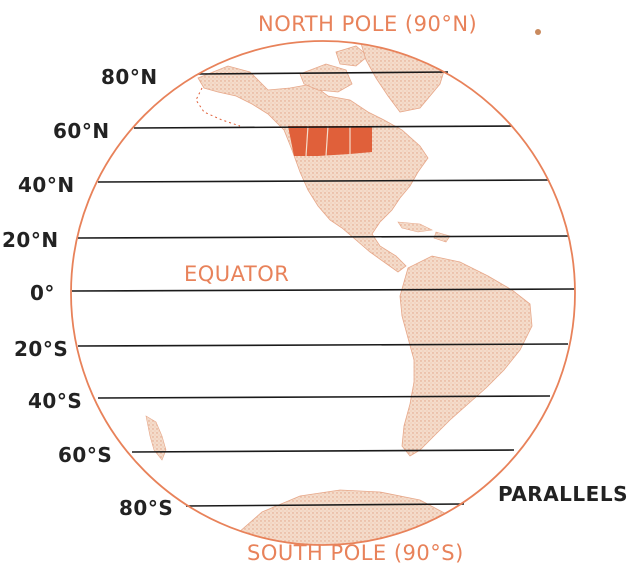 This screenshot has height=569, width=640. What do you see at coordinates (55, 401) in the screenshot?
I see `latitude-label-40s: 40°S` at bounding box center [55, 401].